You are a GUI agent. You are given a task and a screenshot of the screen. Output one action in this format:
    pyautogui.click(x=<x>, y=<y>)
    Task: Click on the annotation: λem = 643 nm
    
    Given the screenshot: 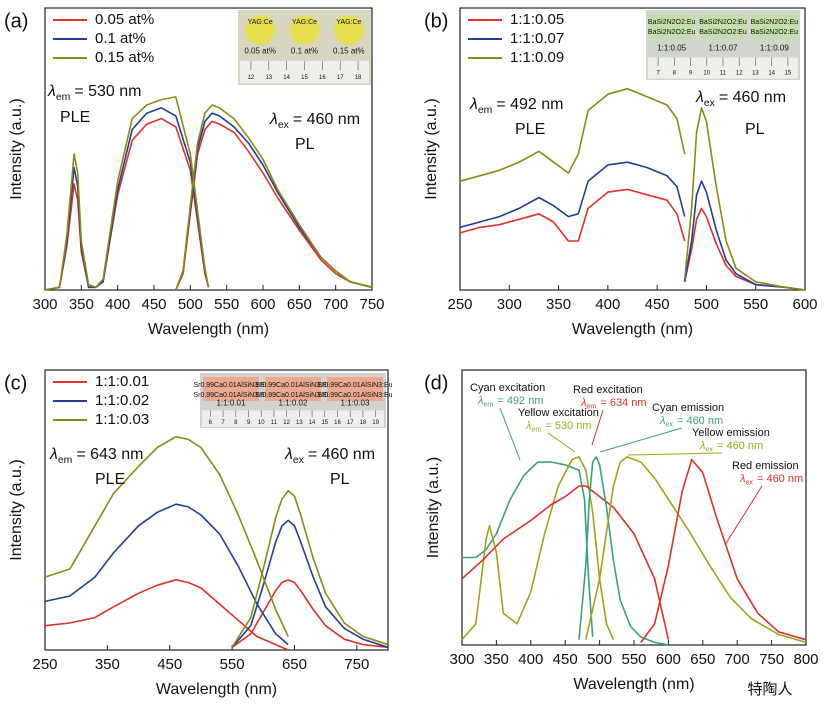 What is the action you would take?
    pyautogui.click(x=96, y=455)
    